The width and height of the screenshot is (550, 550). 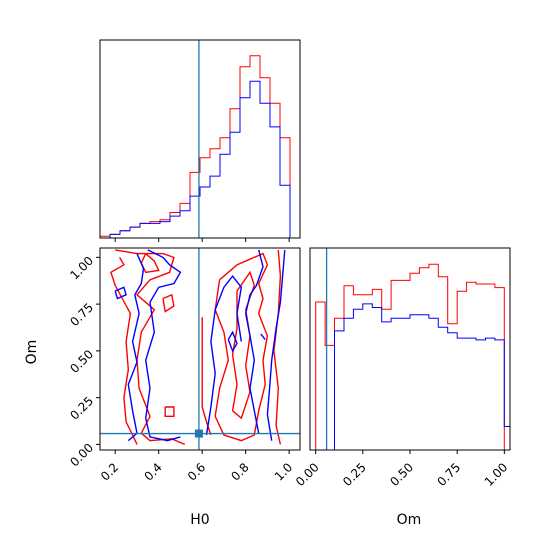 I want to click on x-ticks-H0-top, so click(x=202, y=240).